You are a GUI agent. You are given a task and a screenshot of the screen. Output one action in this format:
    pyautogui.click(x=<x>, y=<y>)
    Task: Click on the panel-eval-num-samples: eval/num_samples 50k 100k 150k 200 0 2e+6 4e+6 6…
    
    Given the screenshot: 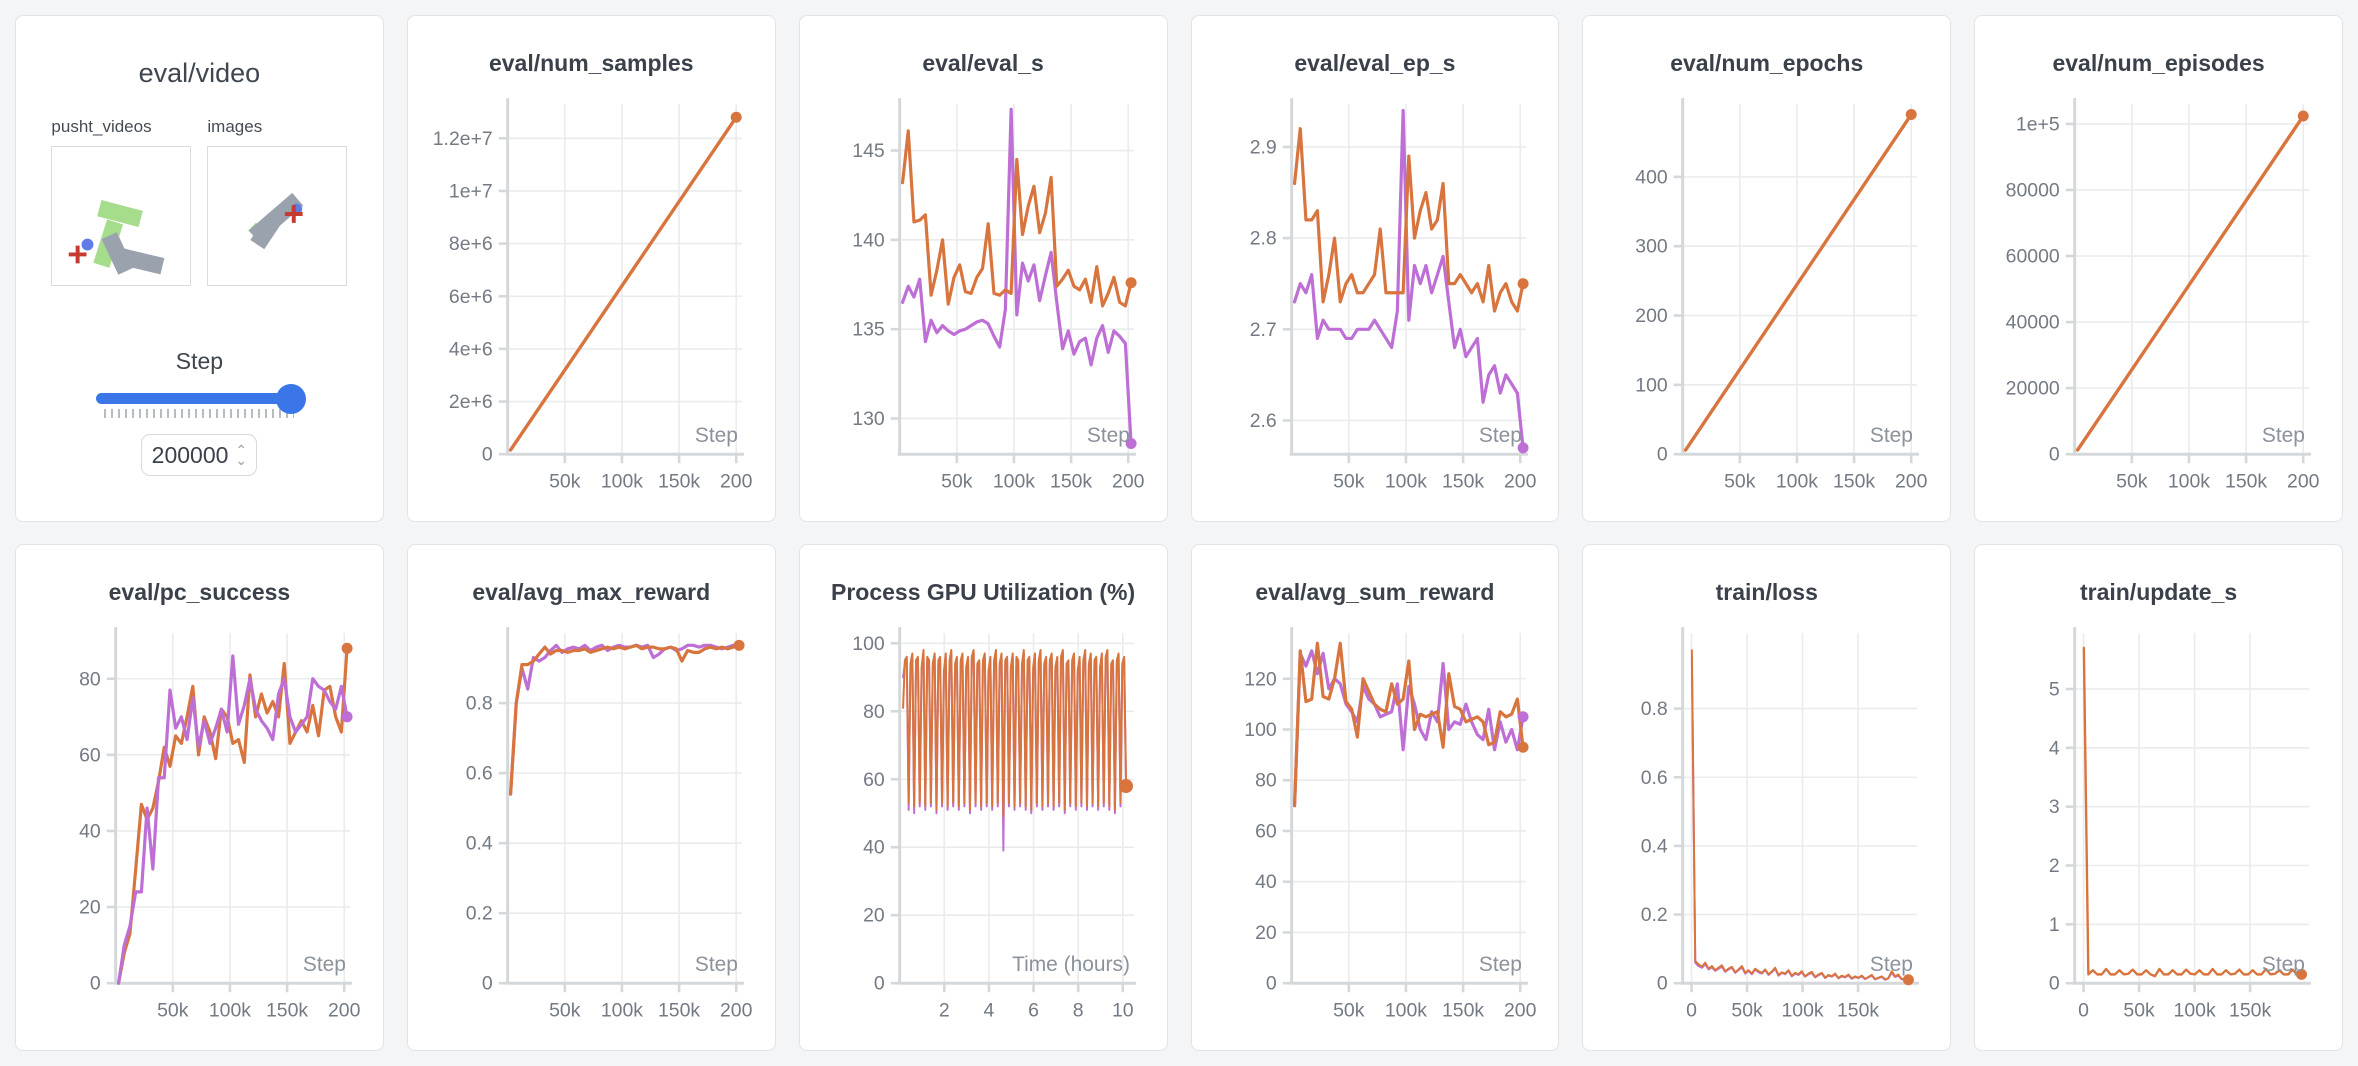 What is the action you would take?
    pyautogui.click(x=591, y=268)
    